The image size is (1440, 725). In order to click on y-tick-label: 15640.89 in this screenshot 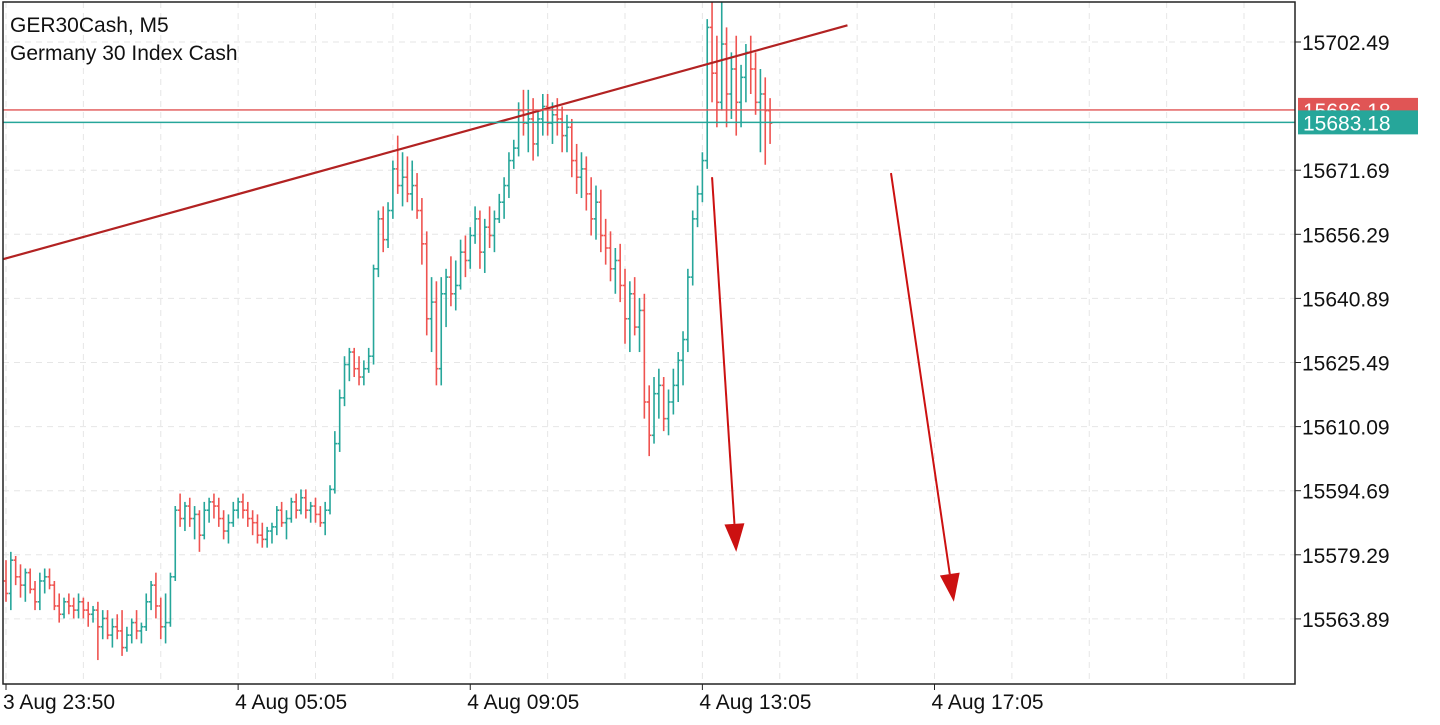, I will do `click(1346, 299)`.